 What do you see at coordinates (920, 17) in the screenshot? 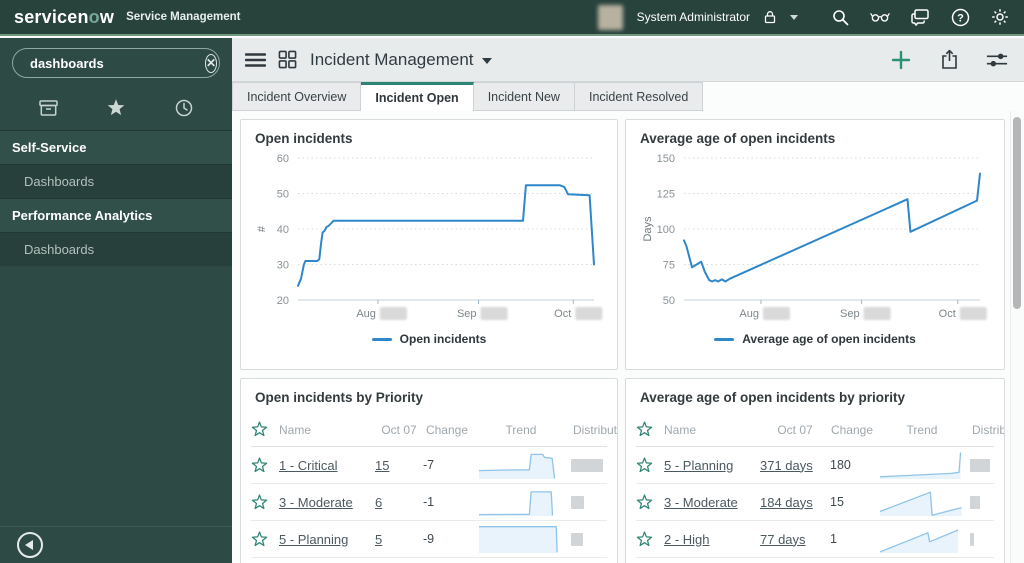
I see `conversations-icon` at bounding box center [920, 17].